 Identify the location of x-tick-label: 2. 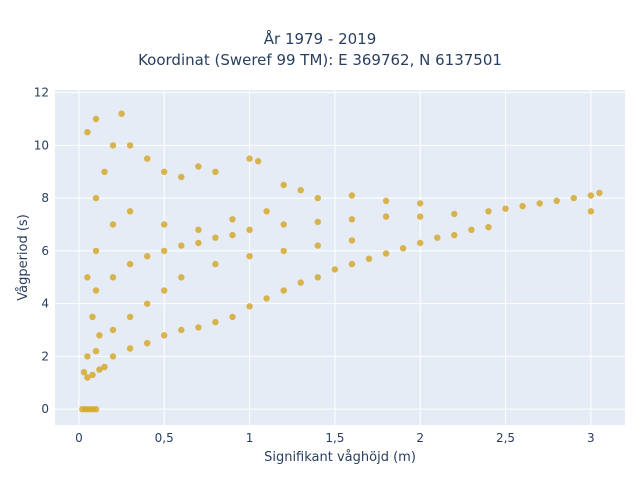
(420, 438).